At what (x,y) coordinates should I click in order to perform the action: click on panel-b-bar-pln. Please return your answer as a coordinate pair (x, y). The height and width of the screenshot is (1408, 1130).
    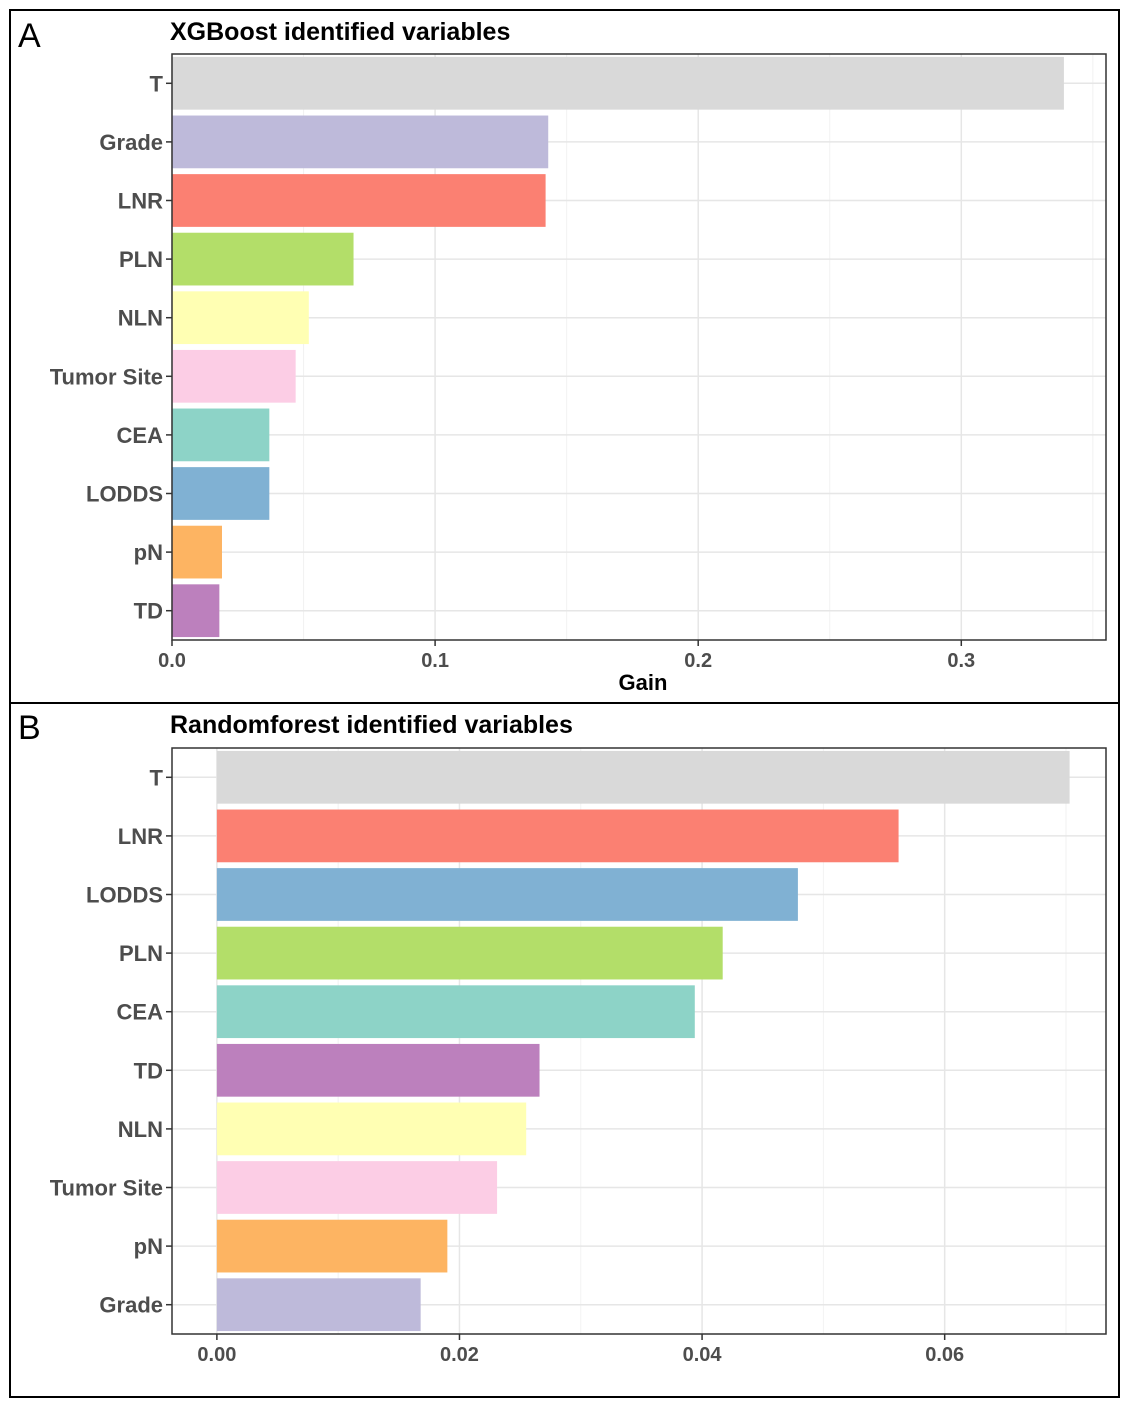
    Looking at the image, I should click on (469, 953).